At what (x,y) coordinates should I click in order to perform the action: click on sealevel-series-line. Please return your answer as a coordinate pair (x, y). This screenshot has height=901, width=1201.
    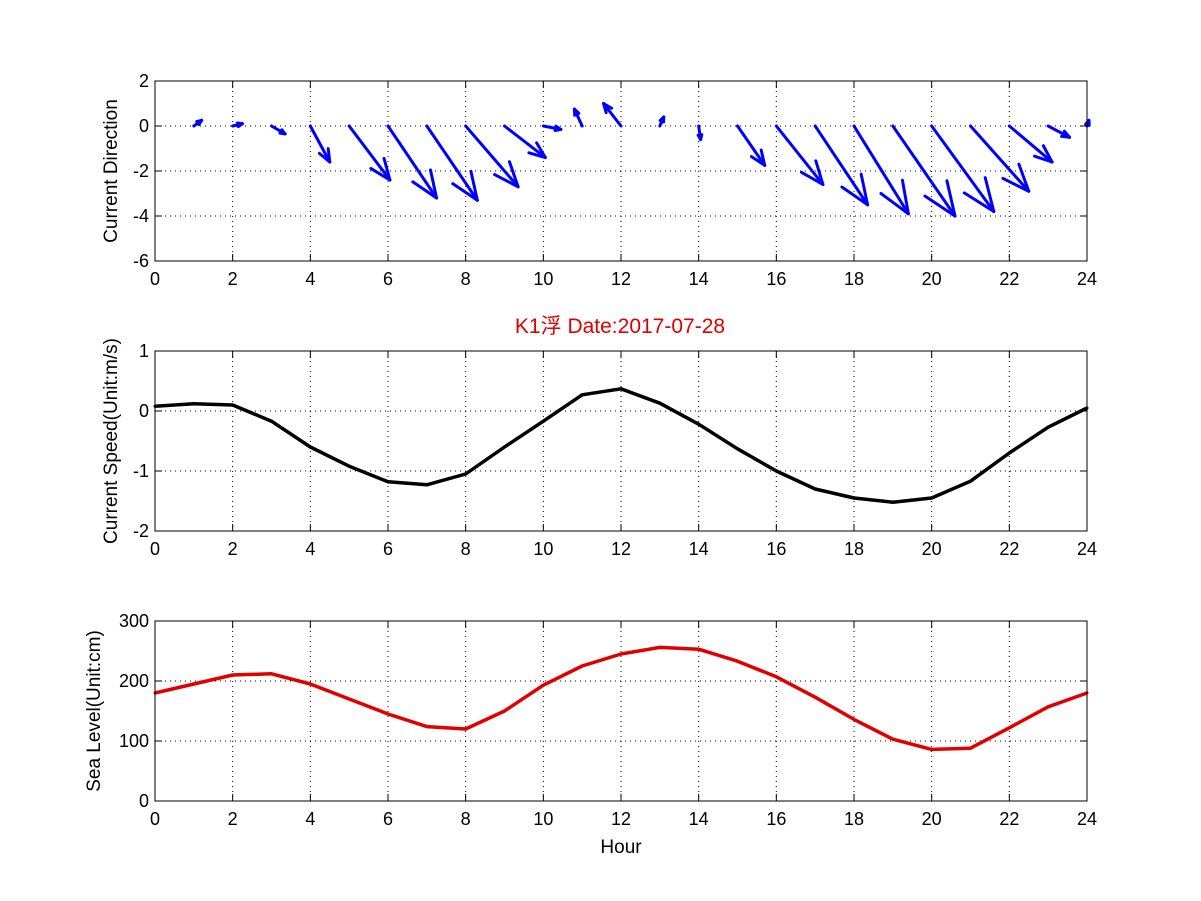
    Looking at the image, I should click on (621, 698).